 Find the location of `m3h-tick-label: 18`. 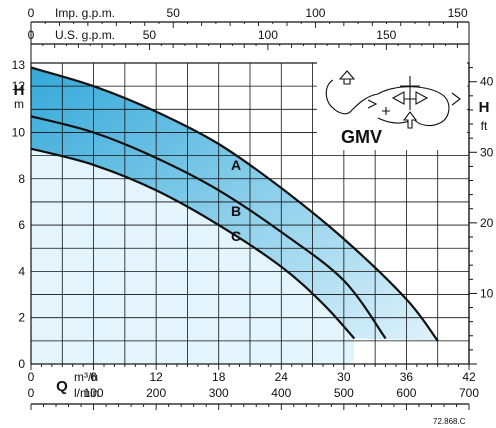

m3h-tick-label: 18 is located at coordinates (219, 377).